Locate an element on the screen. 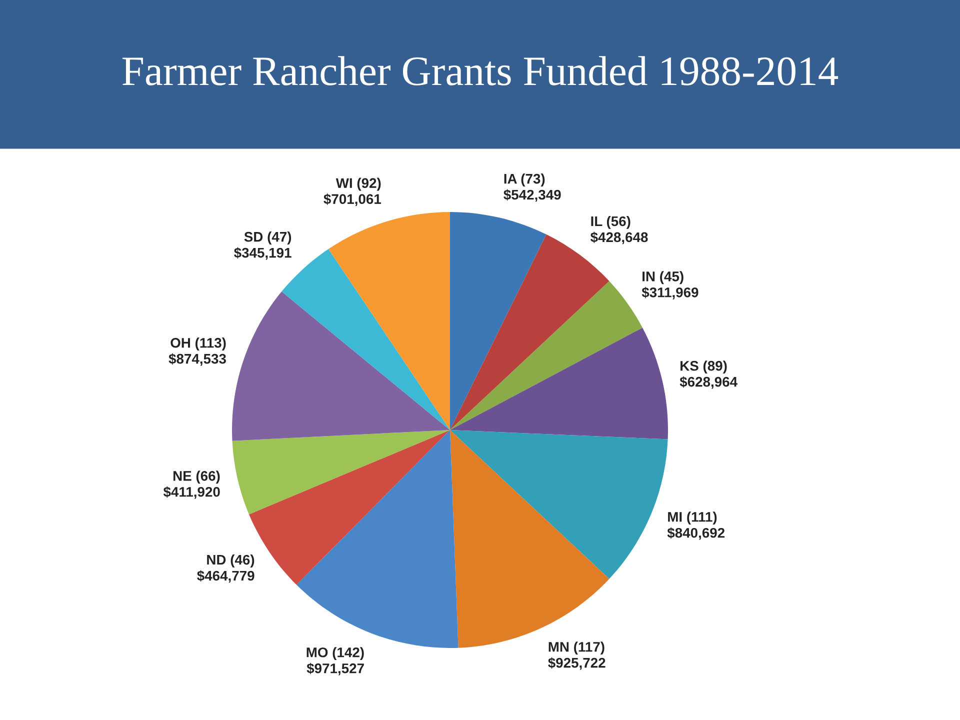  slice-label: MO (142) is located at coordinates (335, 653).